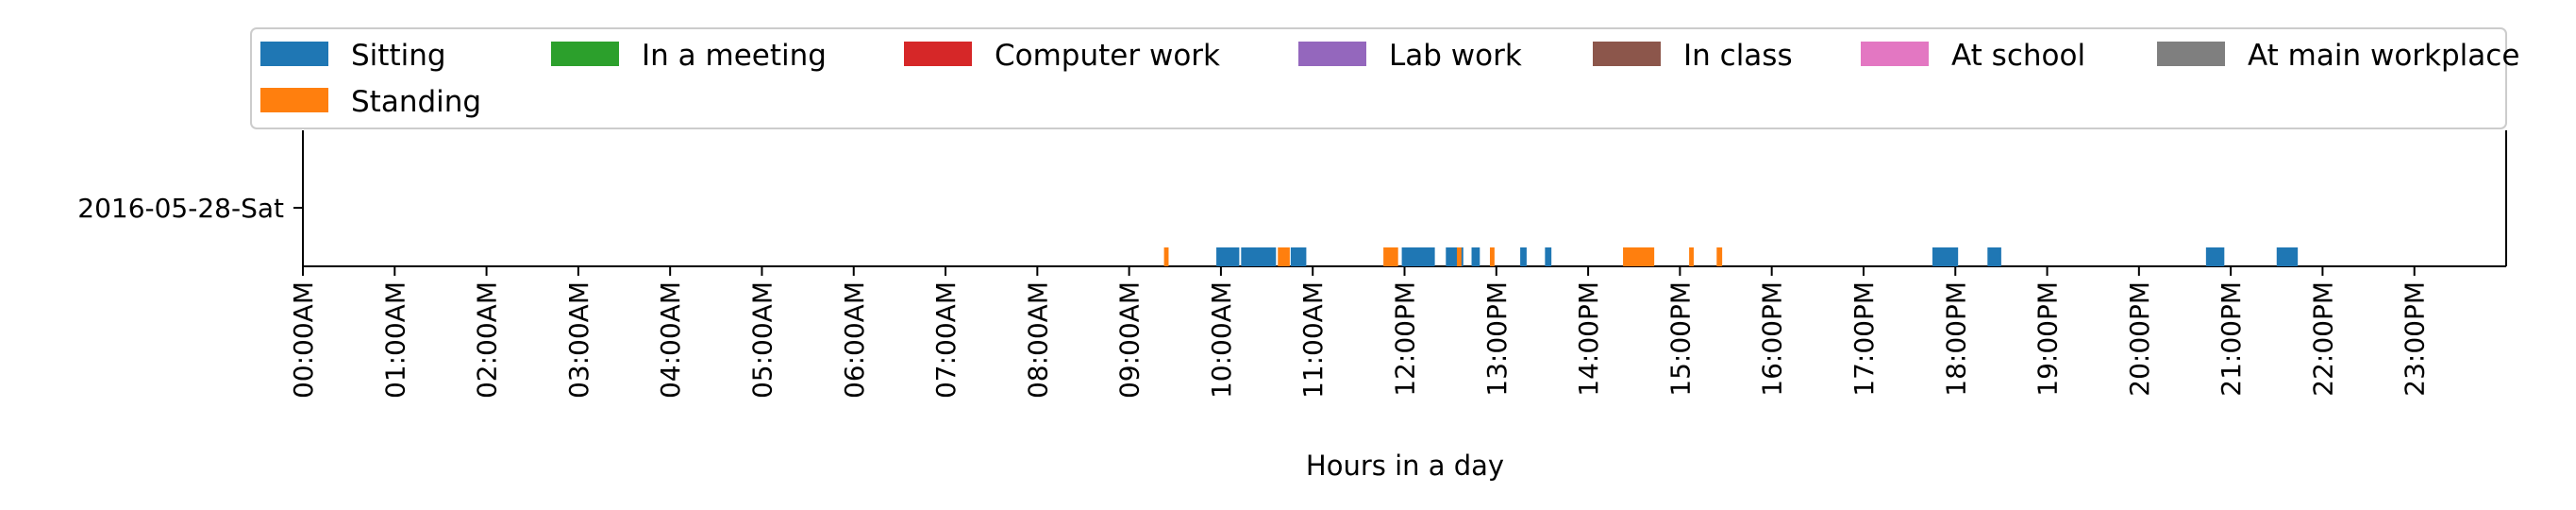  What do you see at coordinates (1497, 339) in the screenshot?
I see `x-tick-label-13: 13:00PM` at bounding box center [1497, 339].